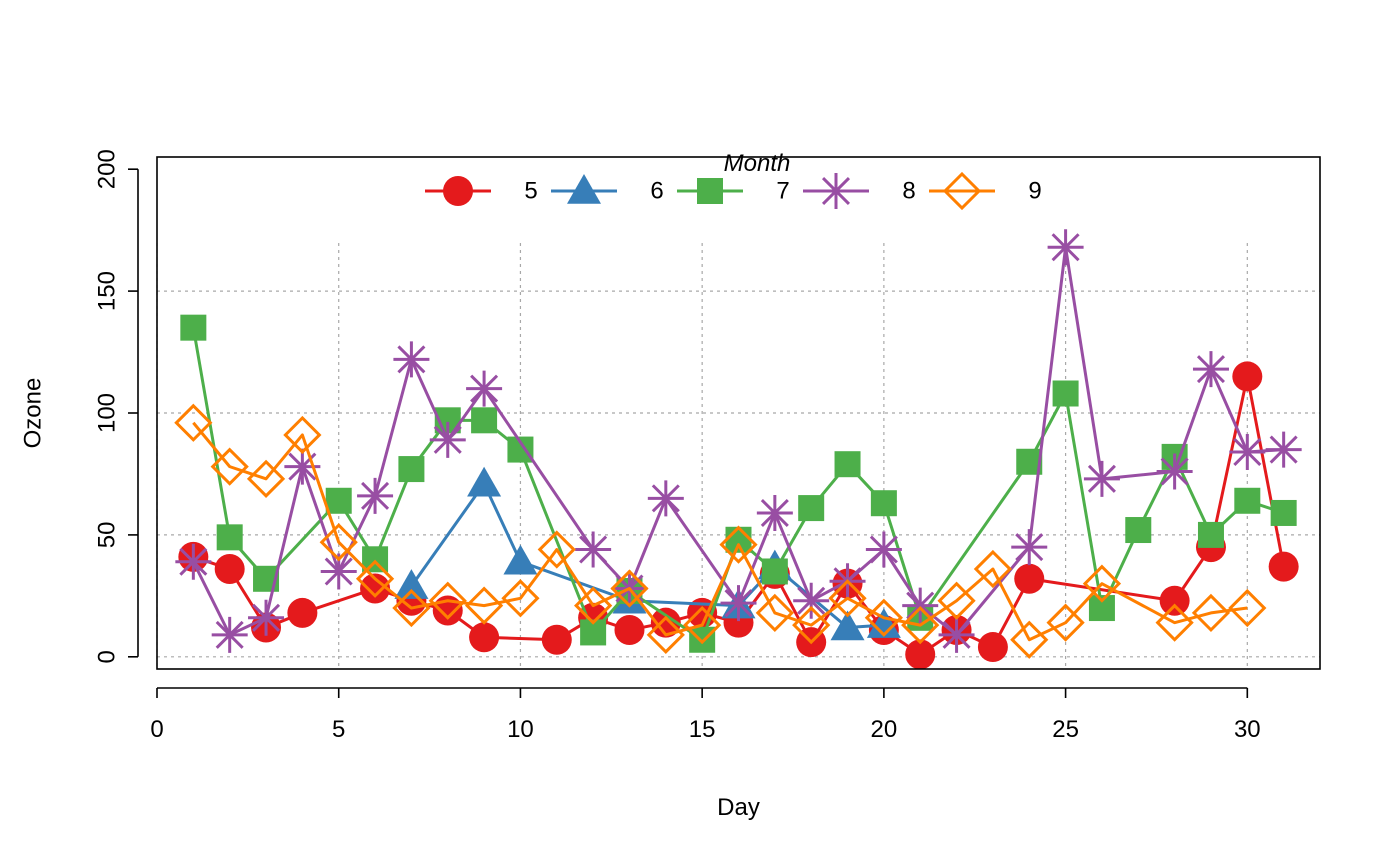 The width and height of the screenshot is (1400, 866). Describe the element at coordinates (107, 535) in the screenshot. I see `y-tick-label-50: 50` at that location.